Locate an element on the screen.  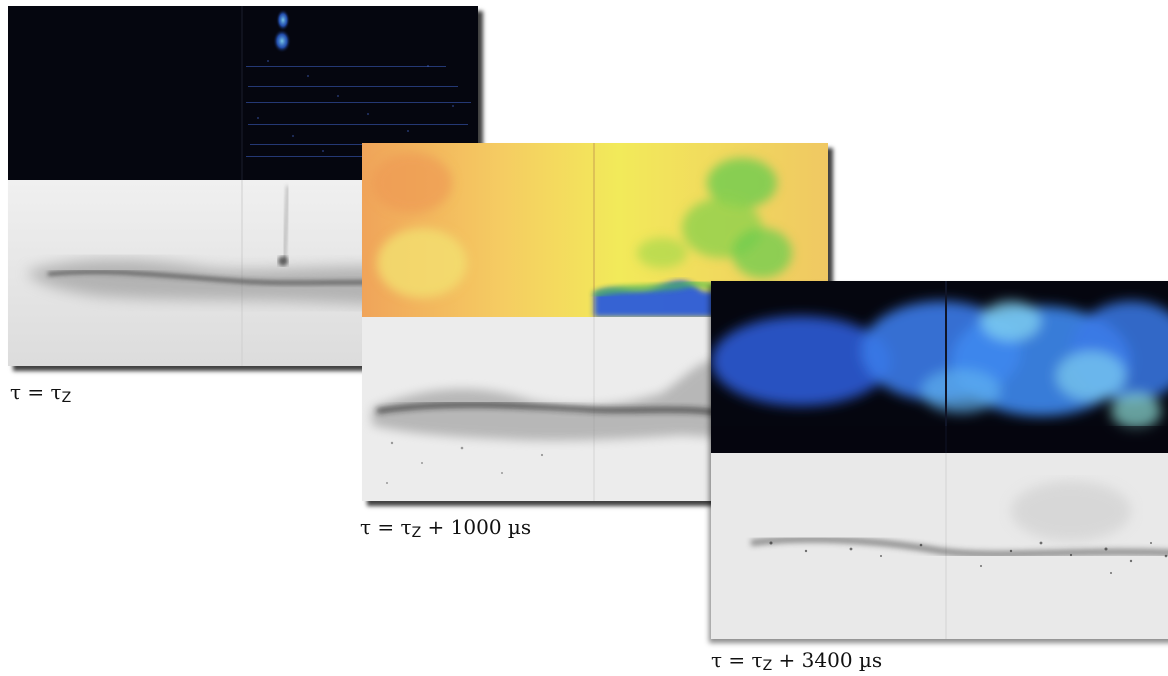
soot-band is located at coordinates (959, 547).